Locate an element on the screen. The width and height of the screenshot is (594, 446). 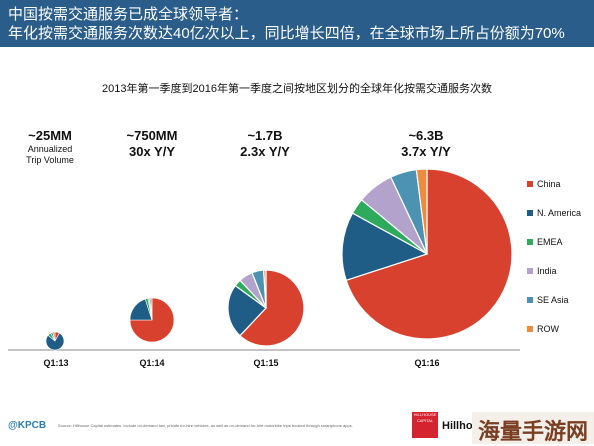
pie-slice-q1-13-row is located at coordinates (54, 336).